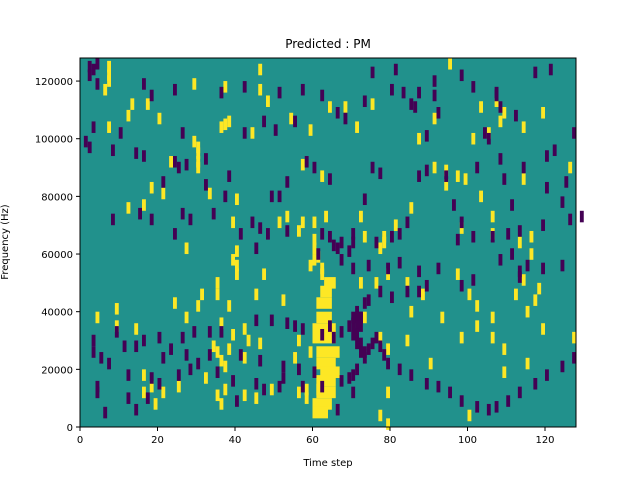 This screenshot has height=480, width=640. What do you see at coordinates (328, 44) in the screenshot?
I see `chart-title: Predicted : PM` at bounding box center [328, 44].